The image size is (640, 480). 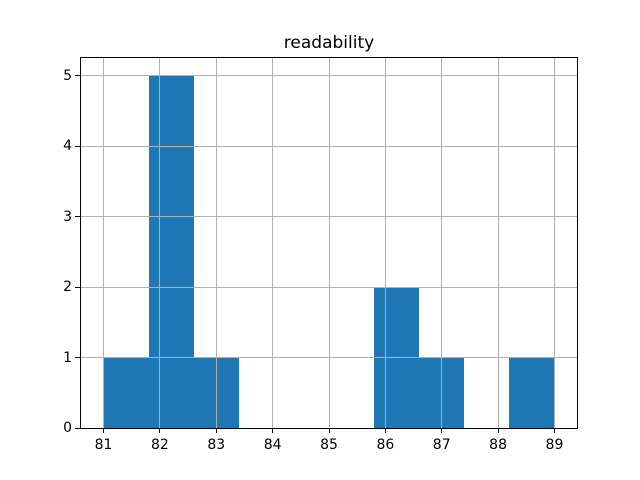 I want to click on y-tick-label: 2, so click(x=67, y=287).